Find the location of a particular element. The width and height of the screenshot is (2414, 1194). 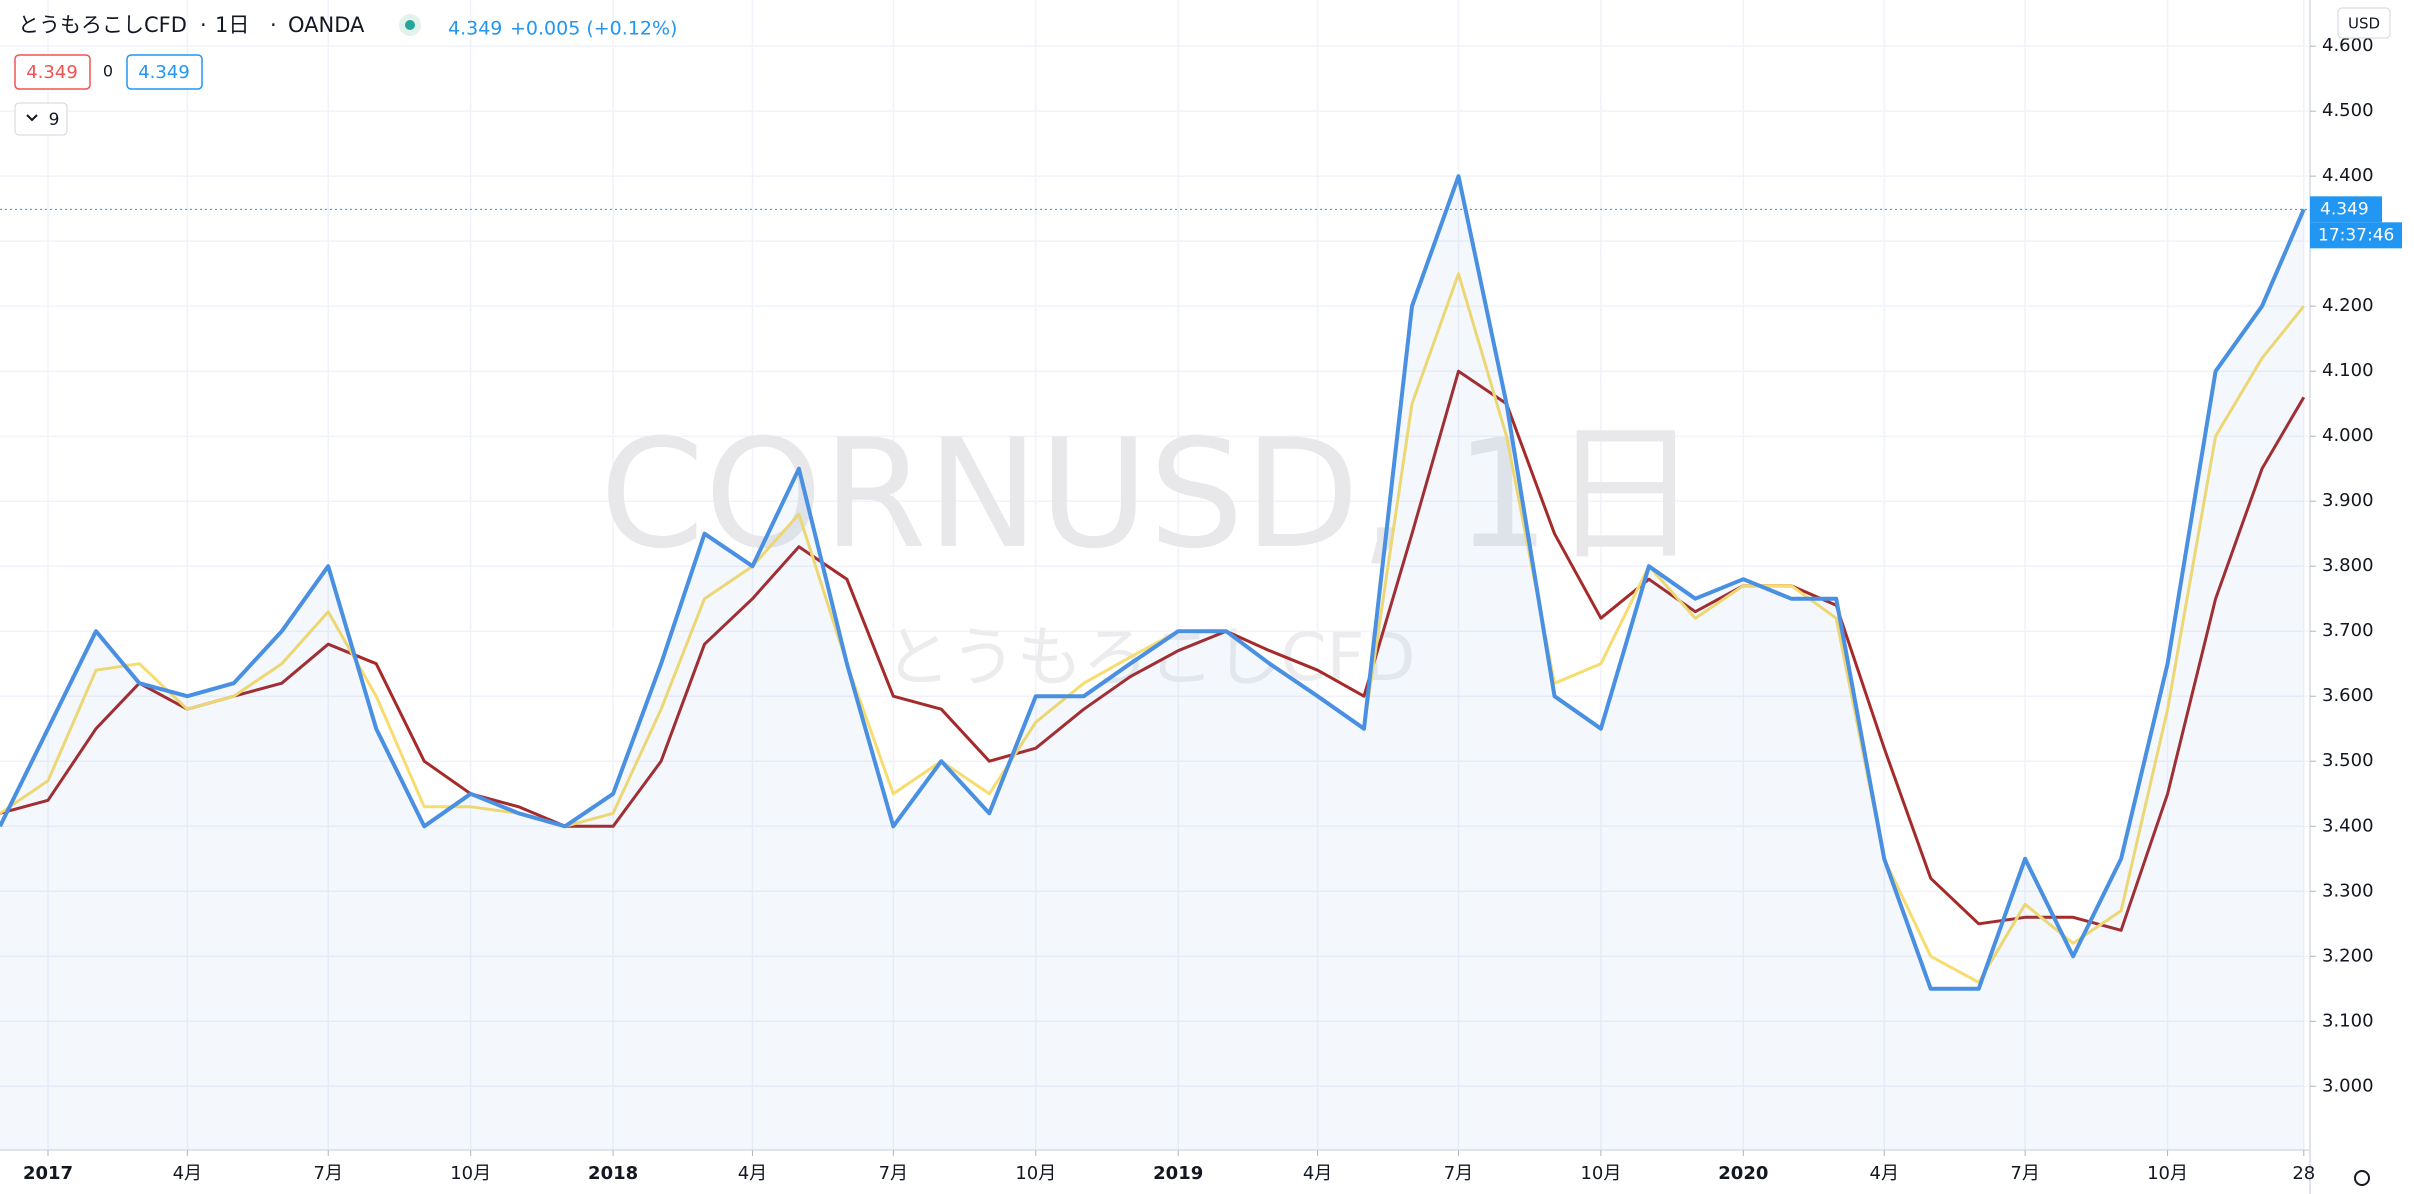

x-tick-label: 2018 is located at coordinates (613, 1173).